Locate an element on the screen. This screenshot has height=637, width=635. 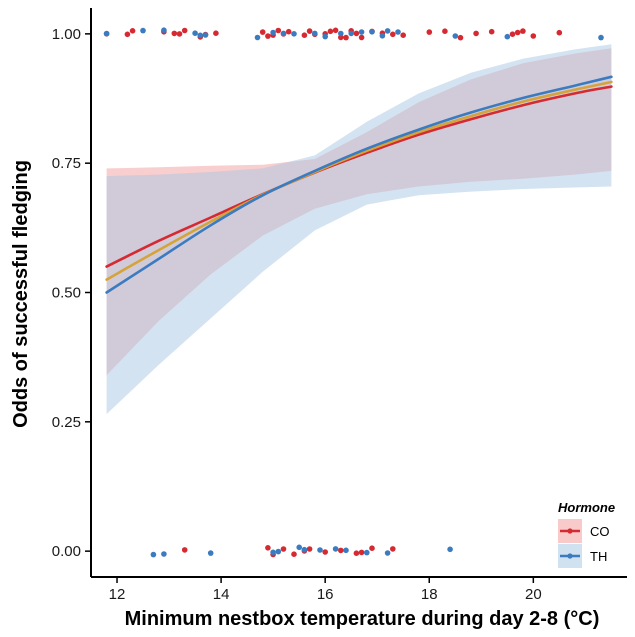
y-tick-label: 0.25 is located at coordinates (66, 422).